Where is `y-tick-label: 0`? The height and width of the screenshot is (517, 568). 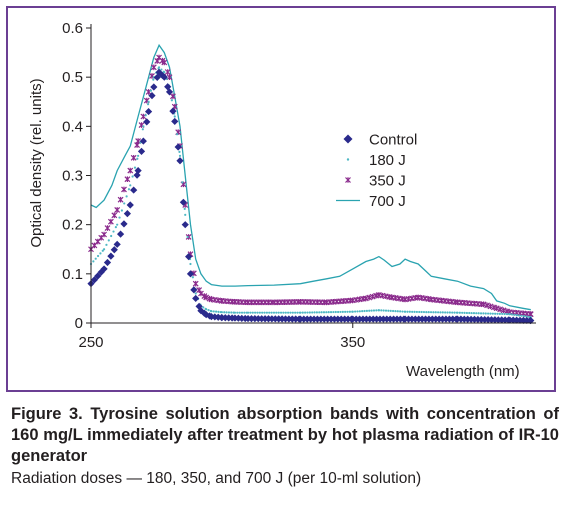
y-tick-label: 0 is located at coordinates (79, 323).